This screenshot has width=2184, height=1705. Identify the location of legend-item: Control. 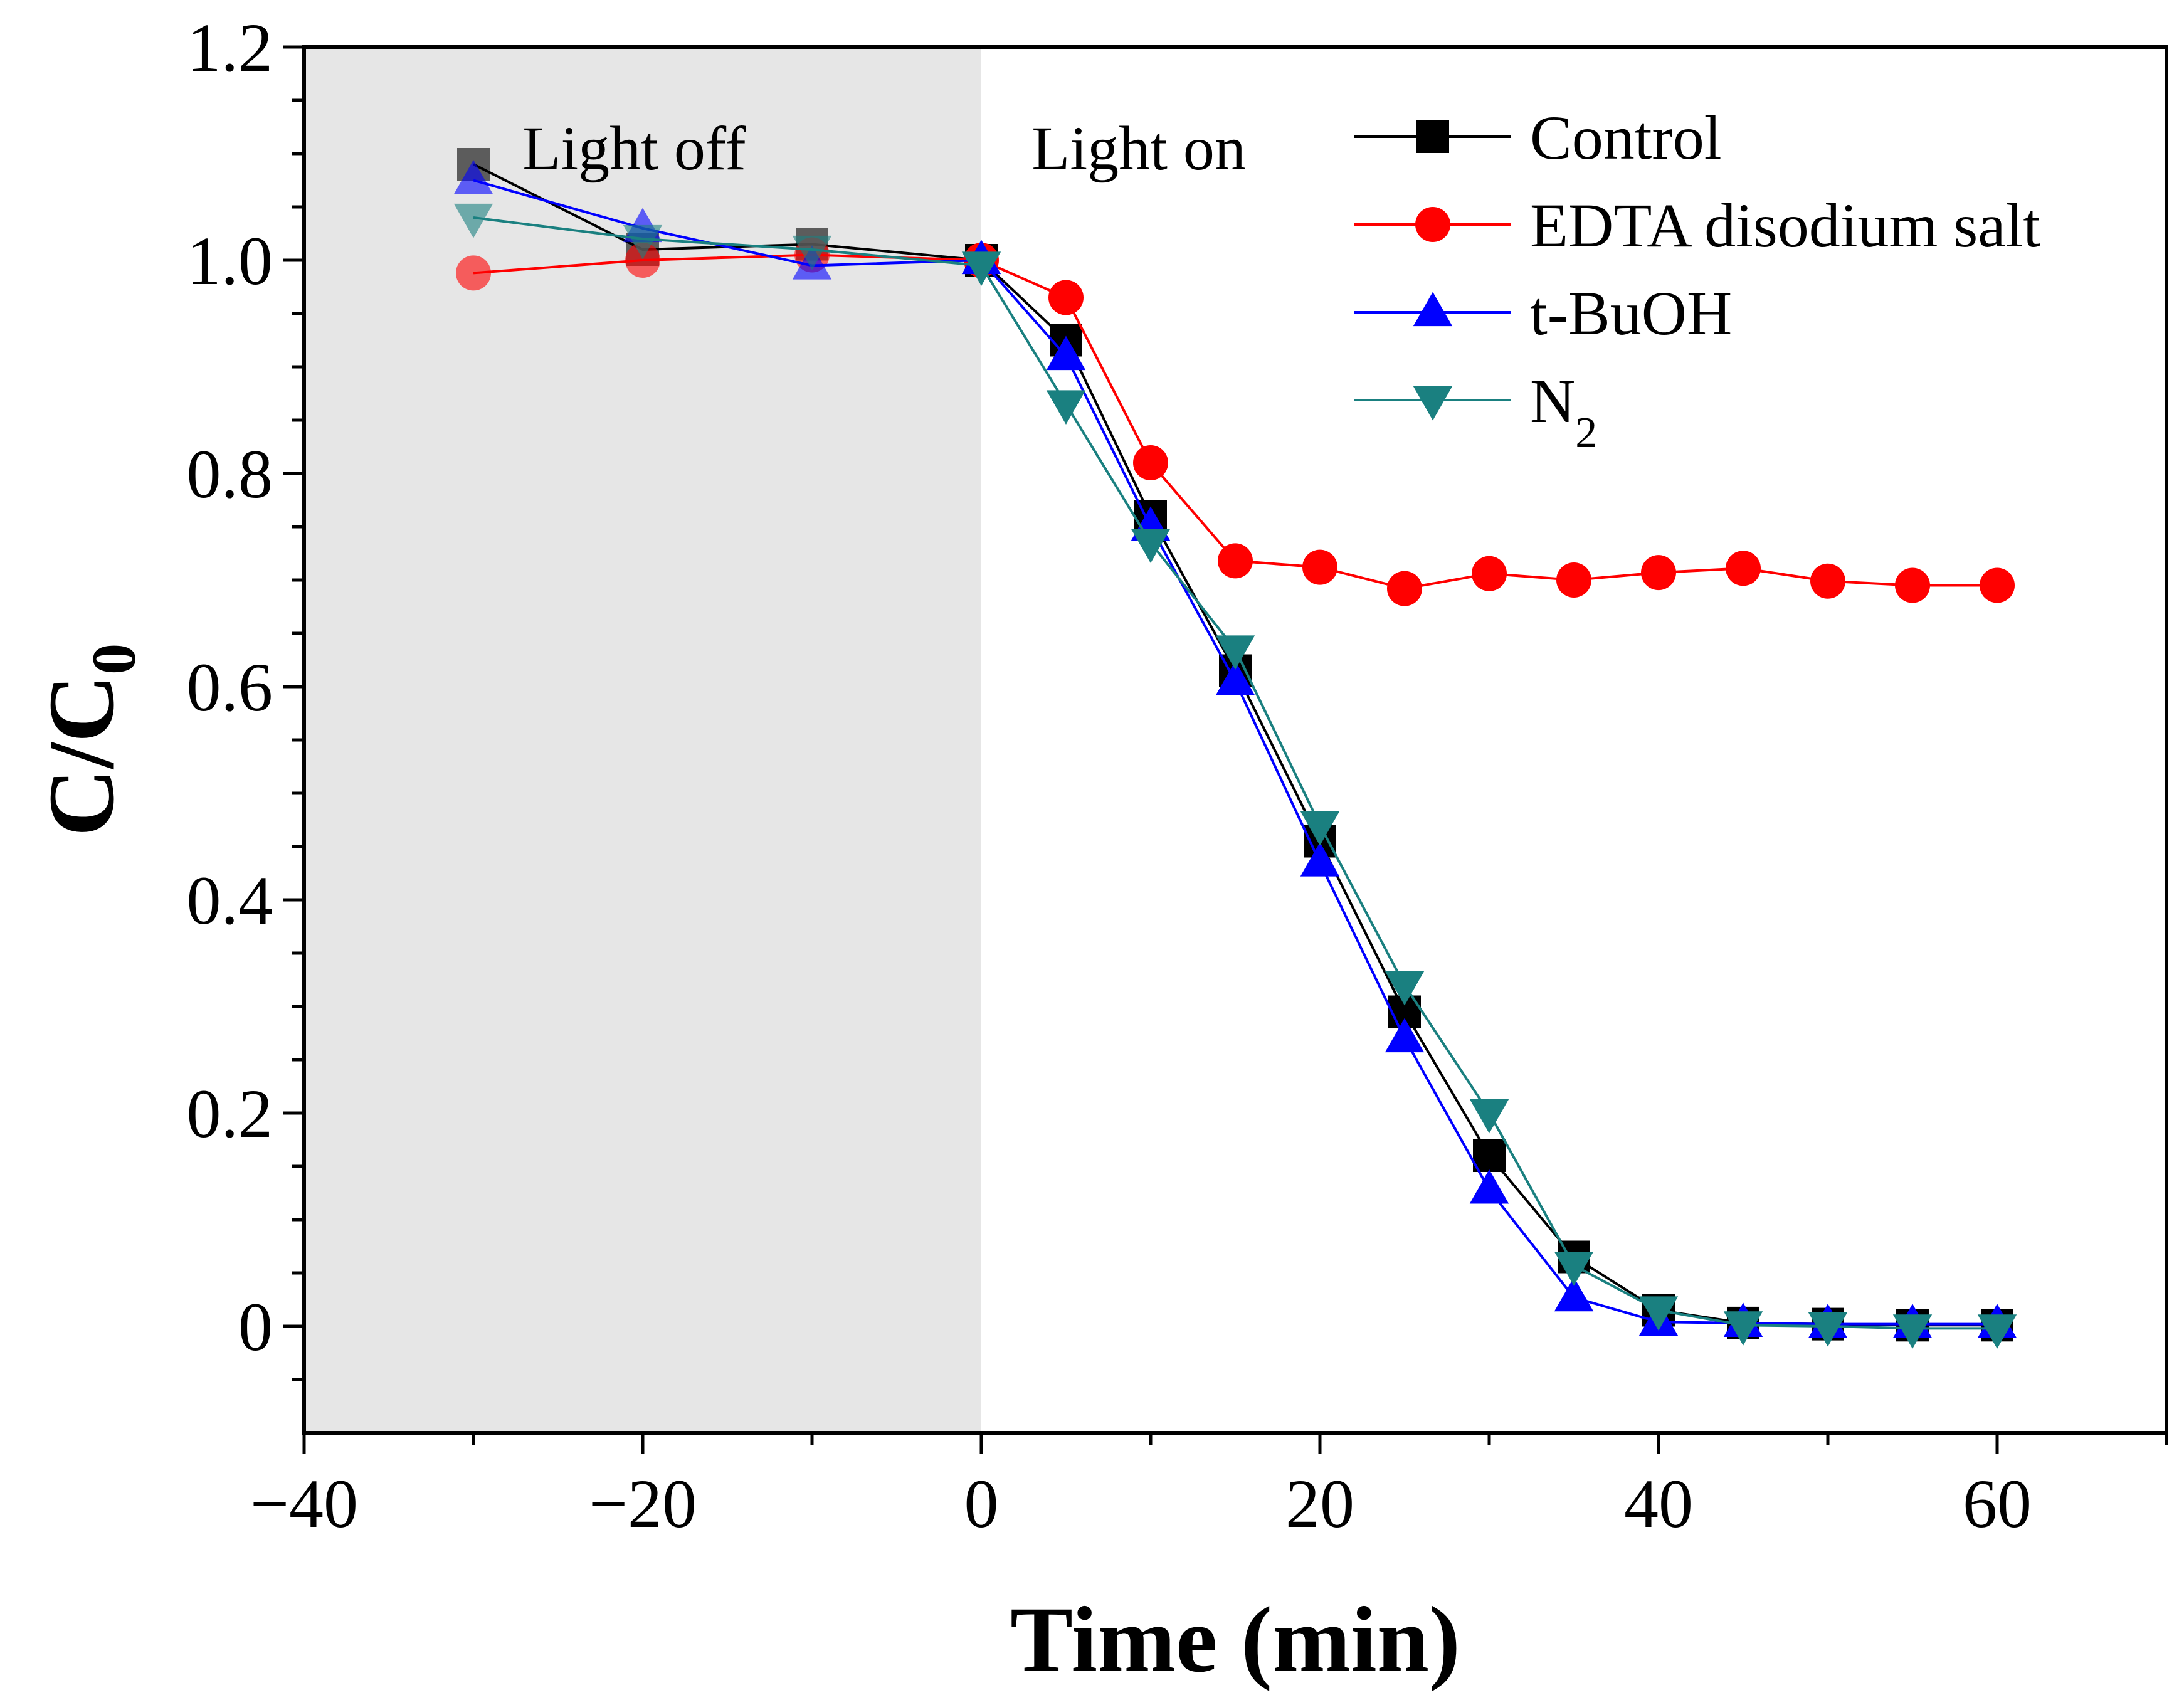
(1538, 137).